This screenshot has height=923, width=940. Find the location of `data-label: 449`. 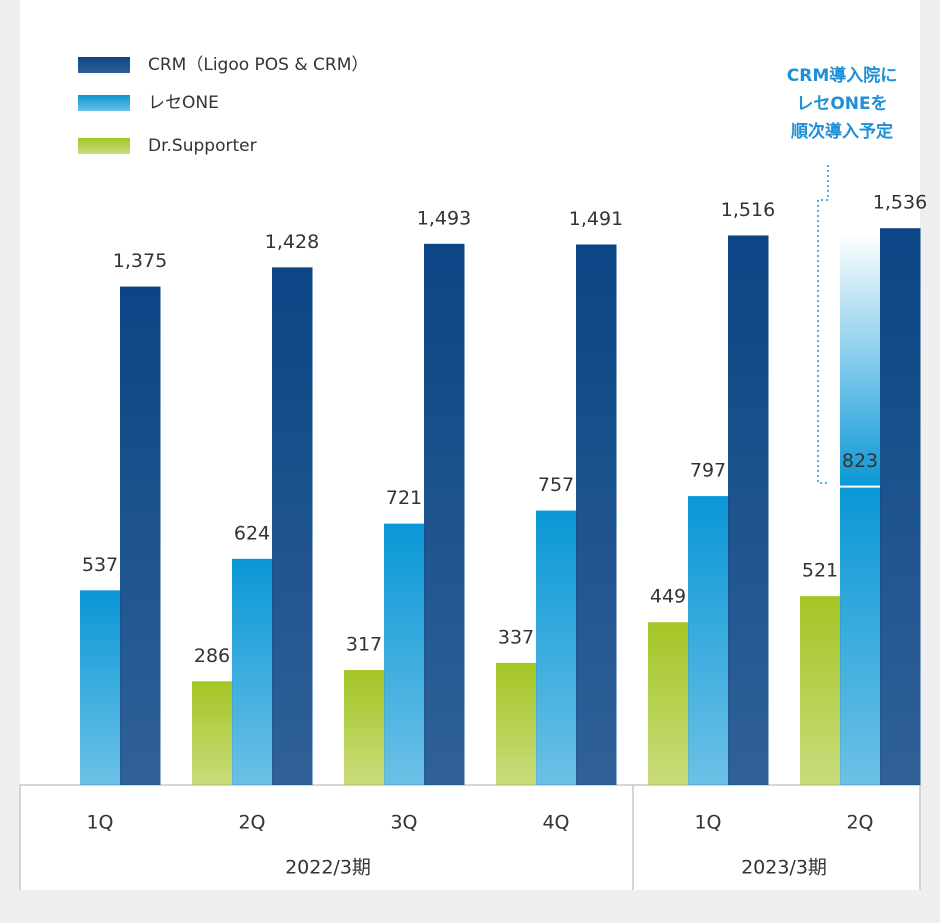

data-label: 449 is located at coordinates (668, 597).